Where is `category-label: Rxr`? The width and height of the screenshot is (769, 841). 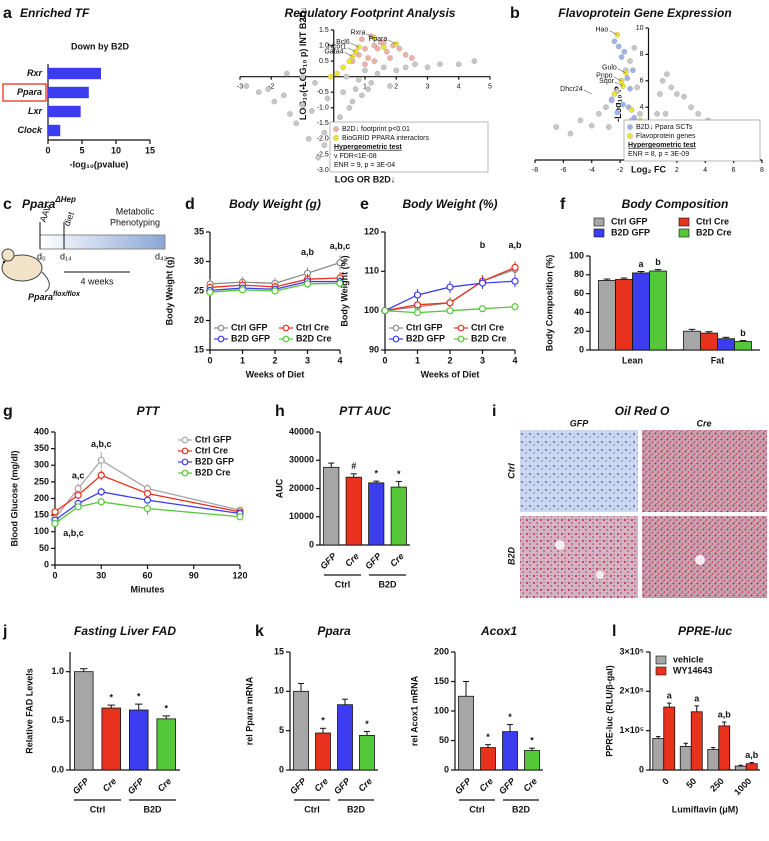 category-label: Rxr is located at coordinates (35, 73).